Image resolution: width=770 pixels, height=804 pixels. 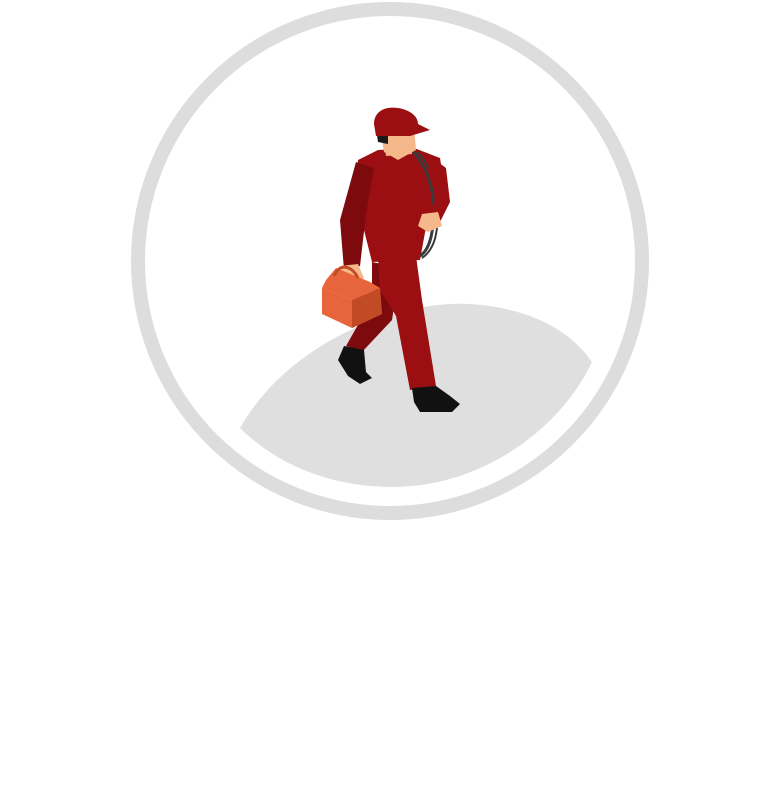 What do you see at coordinates (407, 323) in the screenshot?
I see `right-leg` at bounding box center [407, 323].